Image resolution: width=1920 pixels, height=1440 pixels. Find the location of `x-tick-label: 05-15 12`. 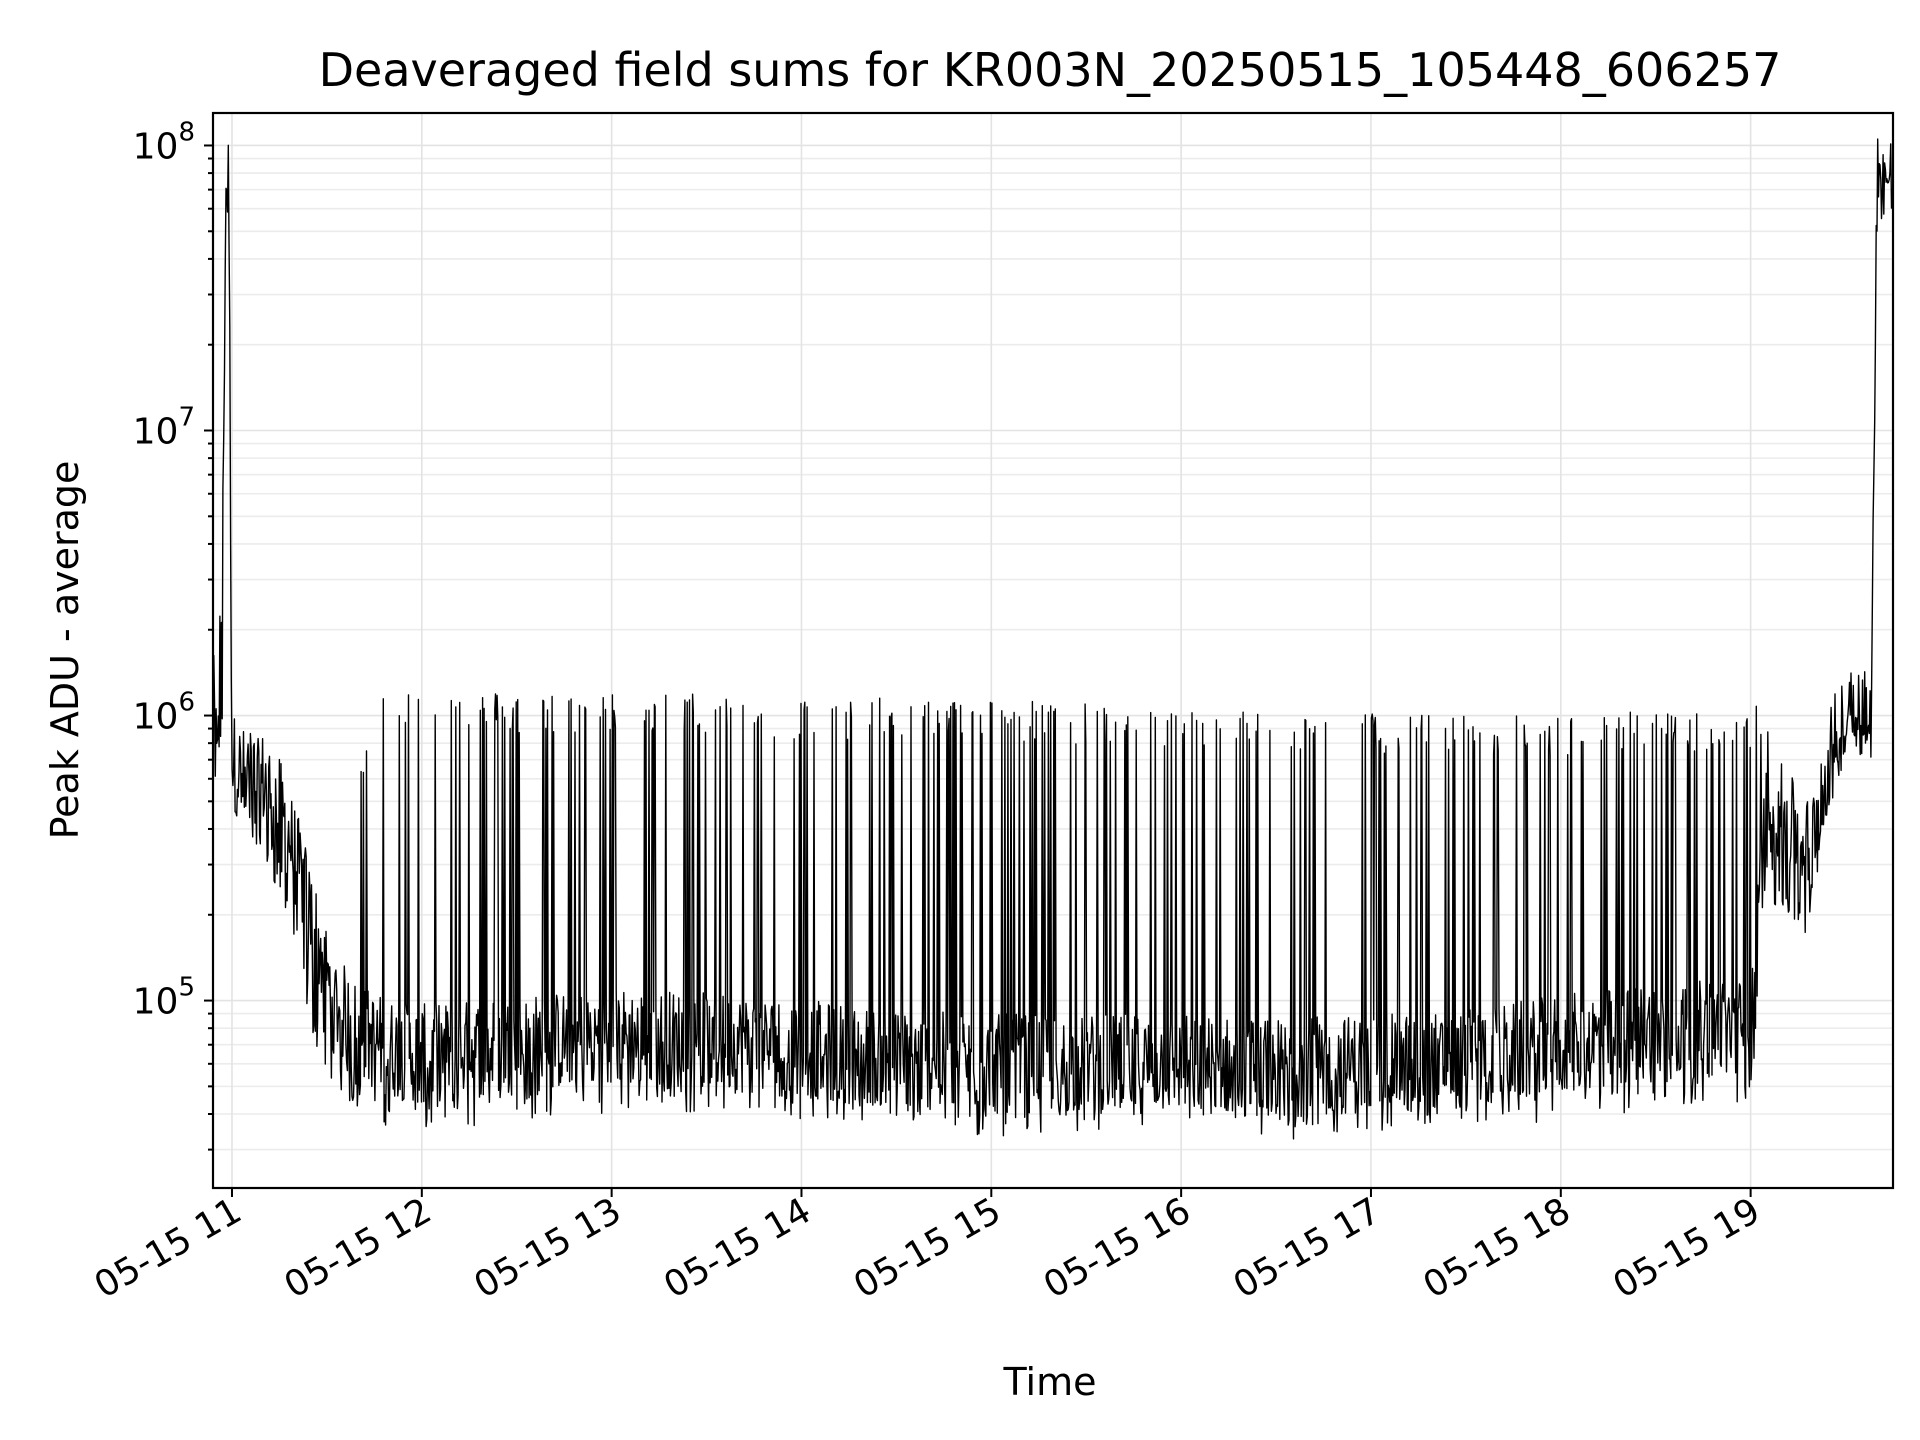

x-tick-label: 05-15 12 is located at coordinates (358, 1248).